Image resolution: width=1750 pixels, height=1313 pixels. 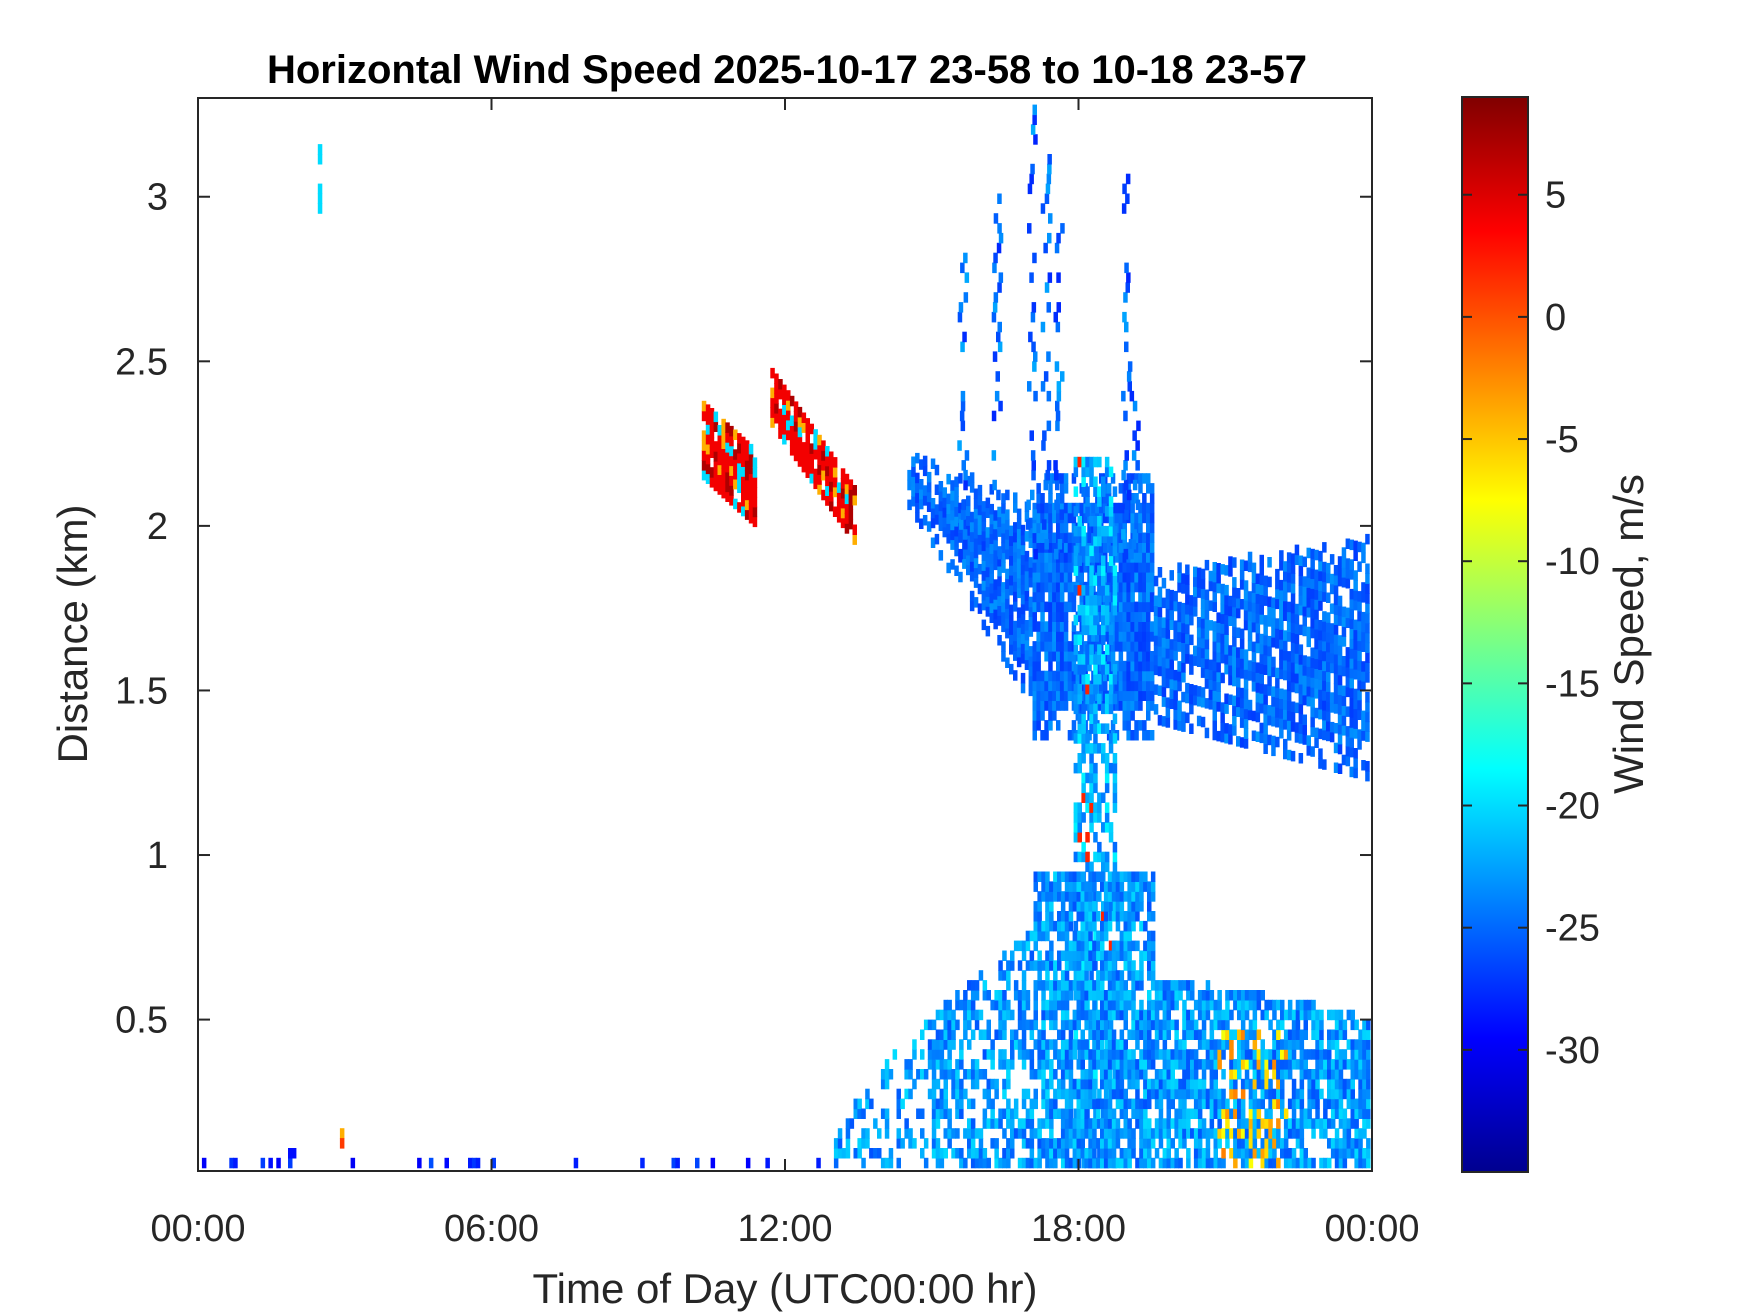 I want to click on x-tick-label: 00:00, so click(x=1371, y=1229).